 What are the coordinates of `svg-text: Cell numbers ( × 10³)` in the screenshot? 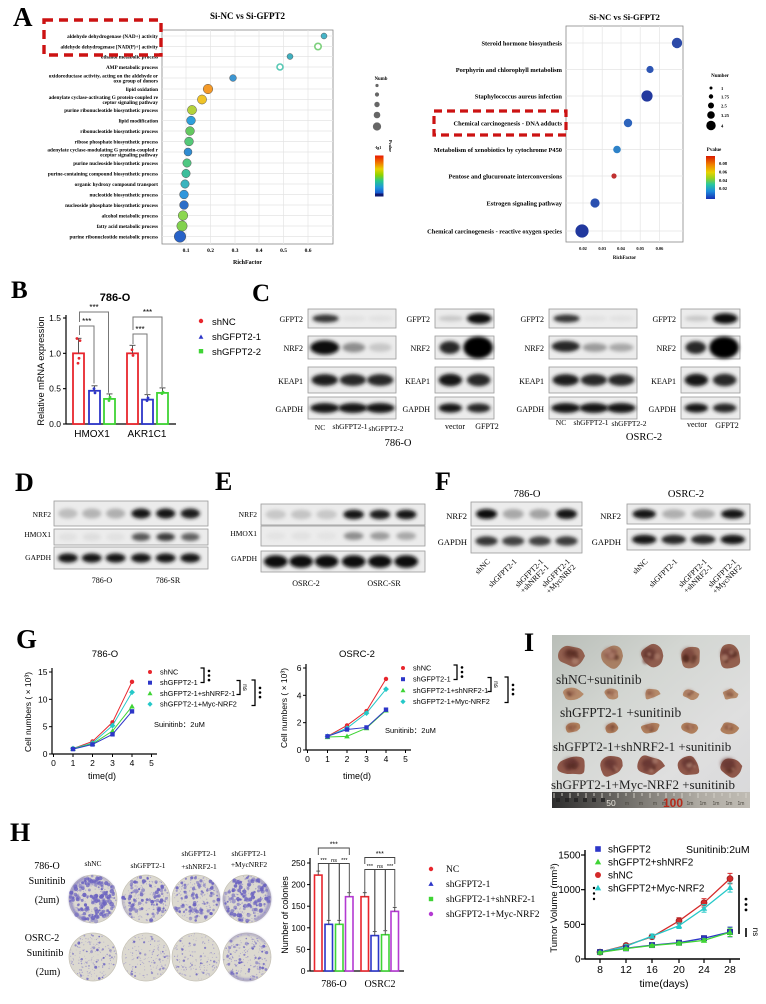 It's located at (284, 708).